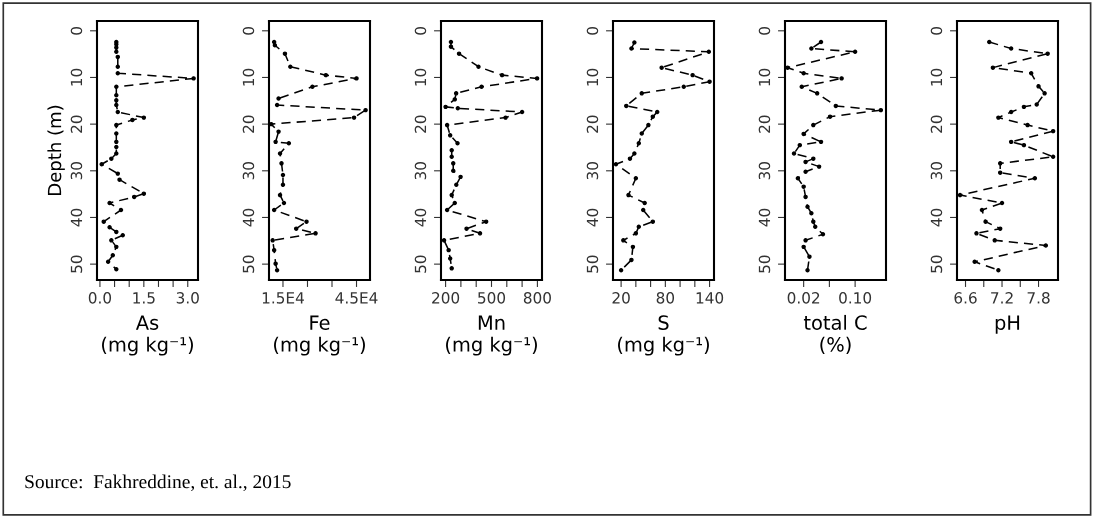  I want to click on x-tick-label: 0.10, so click(855, 298).